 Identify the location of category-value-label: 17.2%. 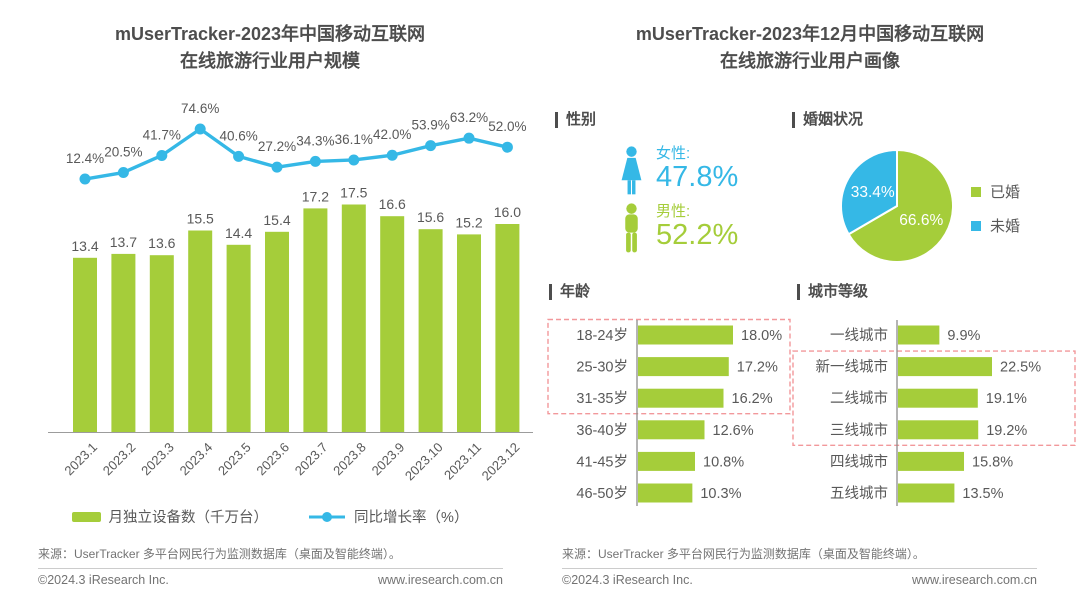
(757, 368).